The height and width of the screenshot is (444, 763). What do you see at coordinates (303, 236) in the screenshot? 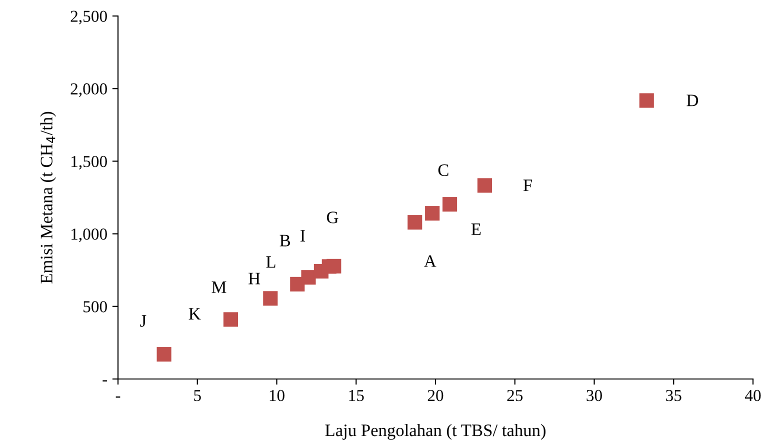
I see `annotation: I` at bounding box center [303, 236].